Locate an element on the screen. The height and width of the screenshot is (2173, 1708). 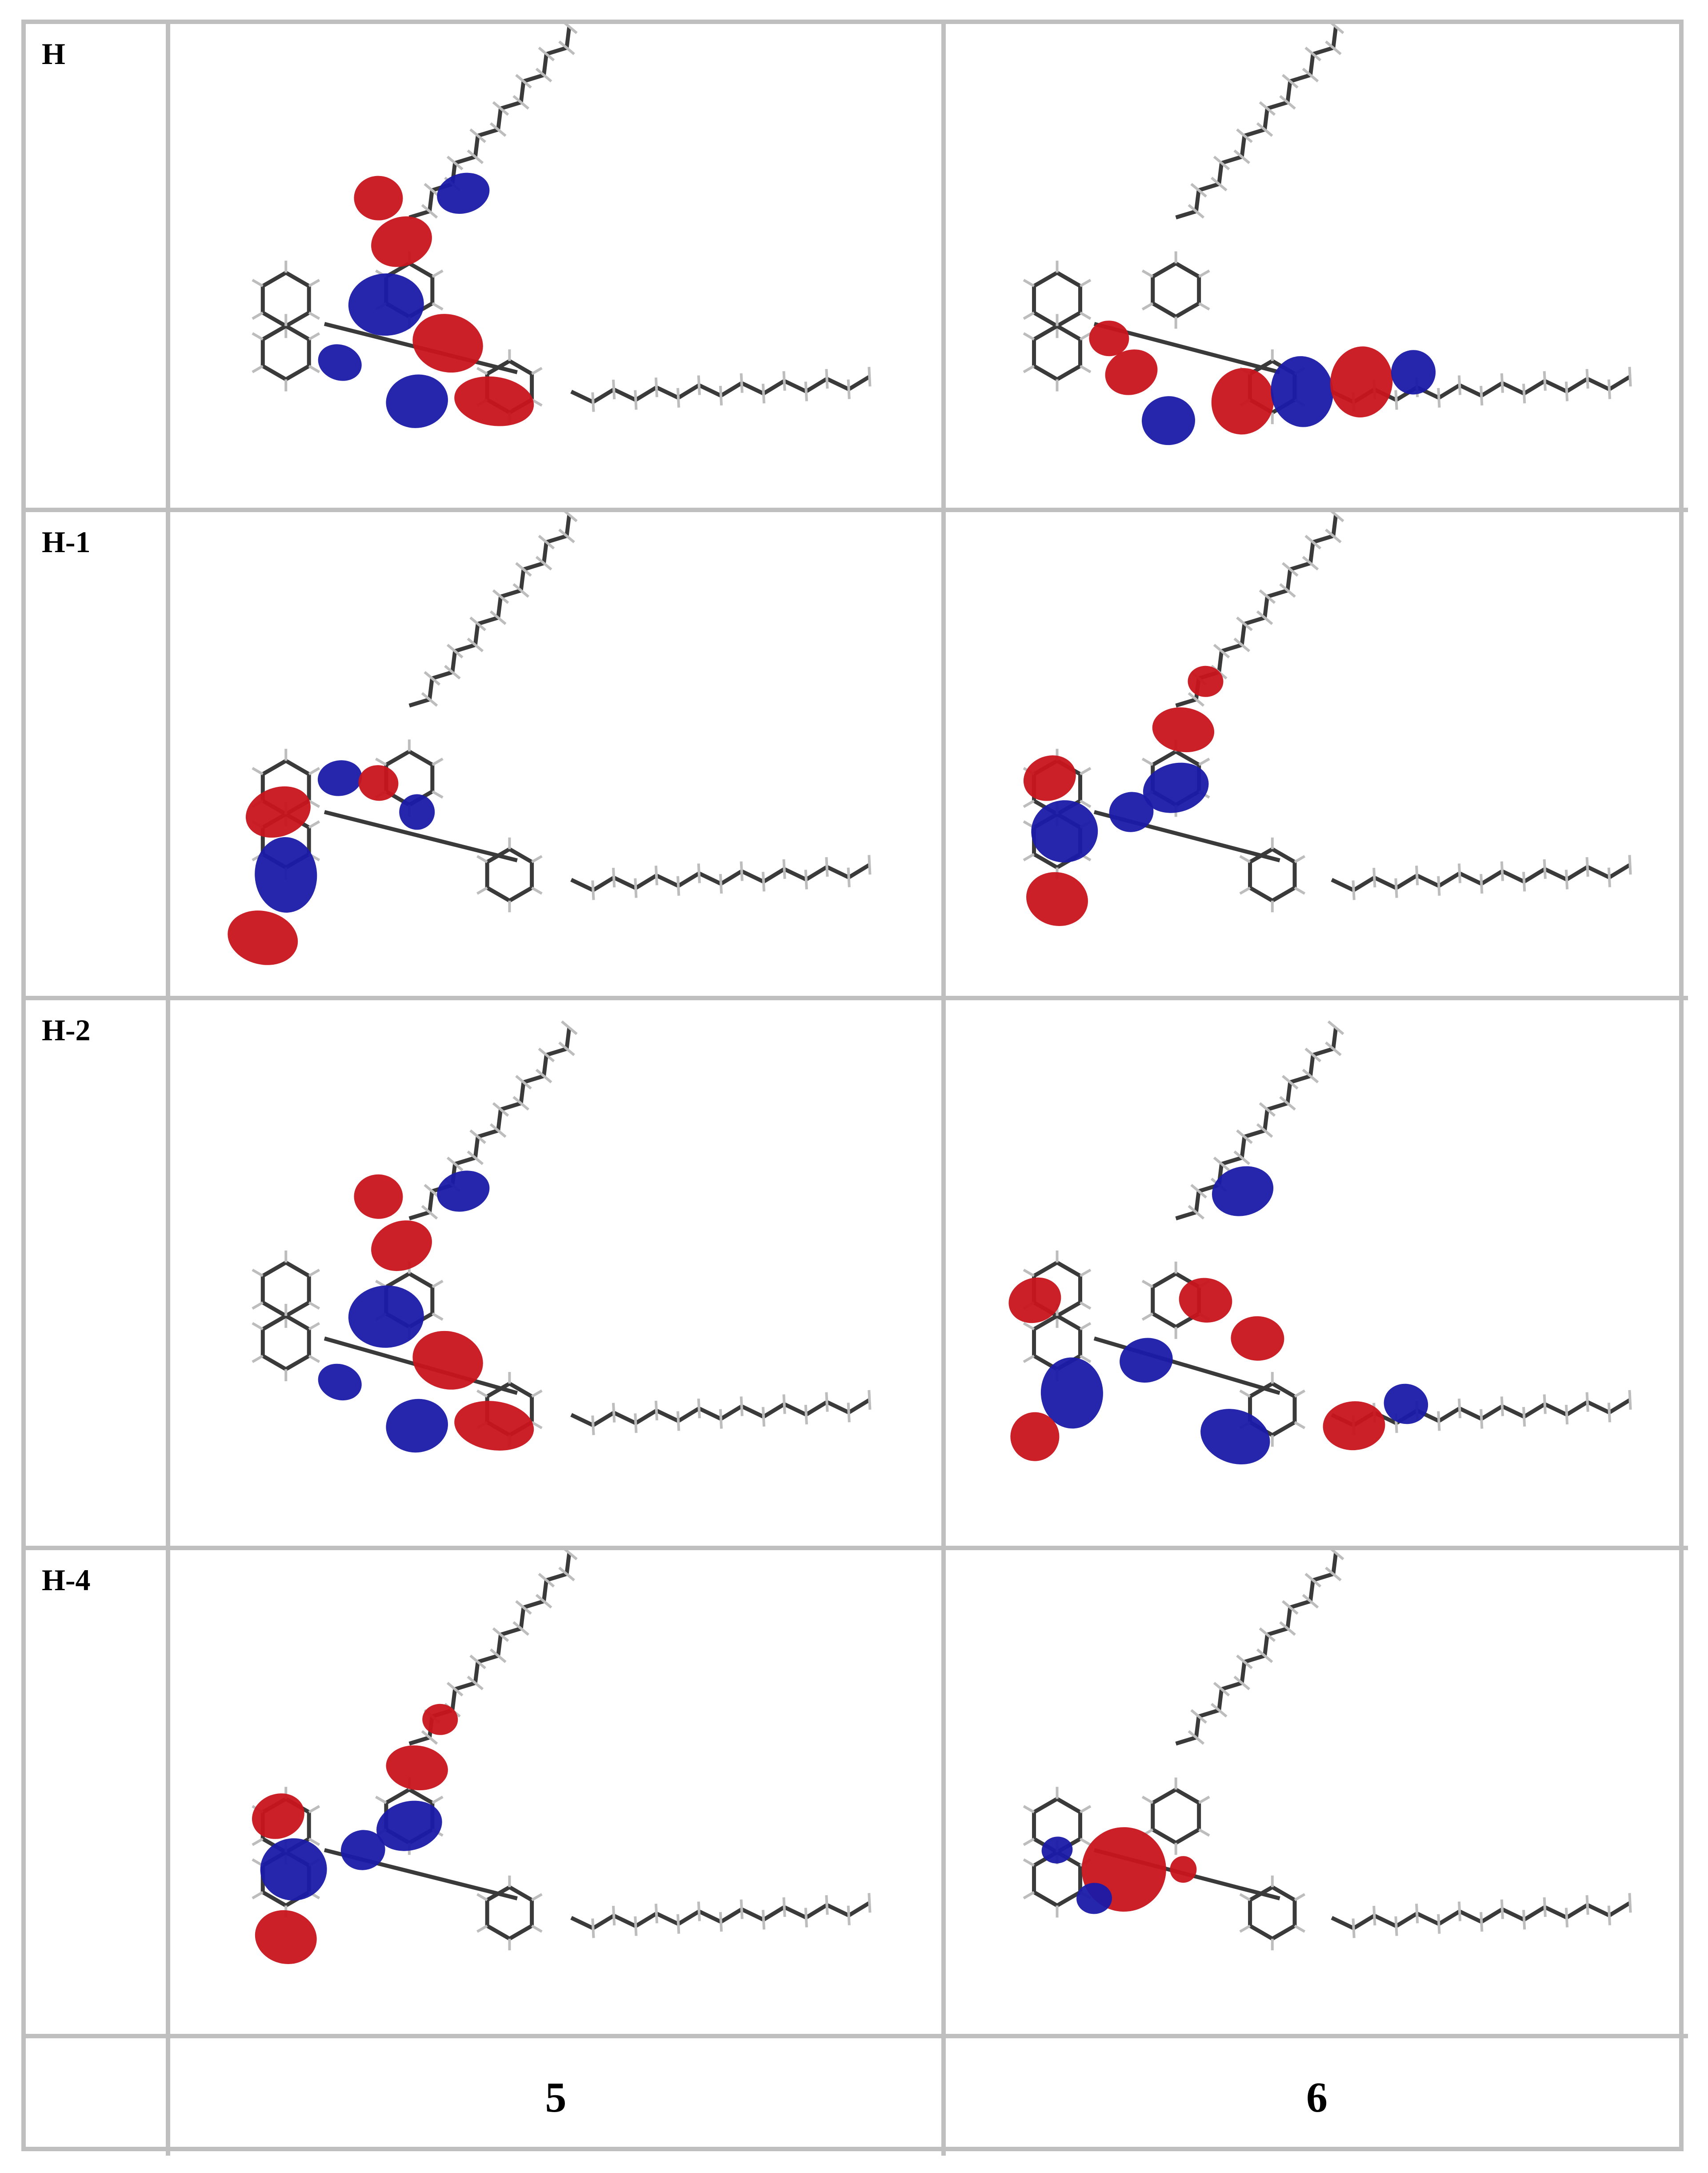
empty-corner-cell is located at coordinates (98, 2097).